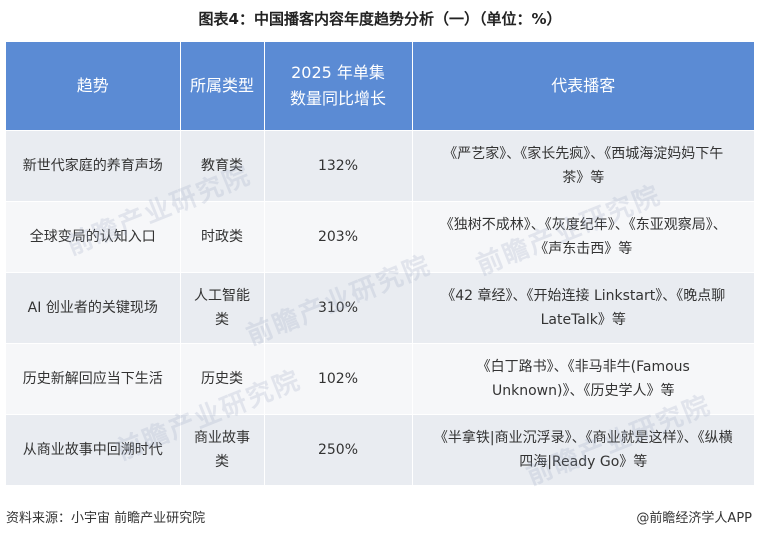 The image size is (760, 538). What do you see at coordinates (93, 166) in the screenshot?
I see `cell-trend: 新世代家庭的养育声场` at bounding box center [93, 166].